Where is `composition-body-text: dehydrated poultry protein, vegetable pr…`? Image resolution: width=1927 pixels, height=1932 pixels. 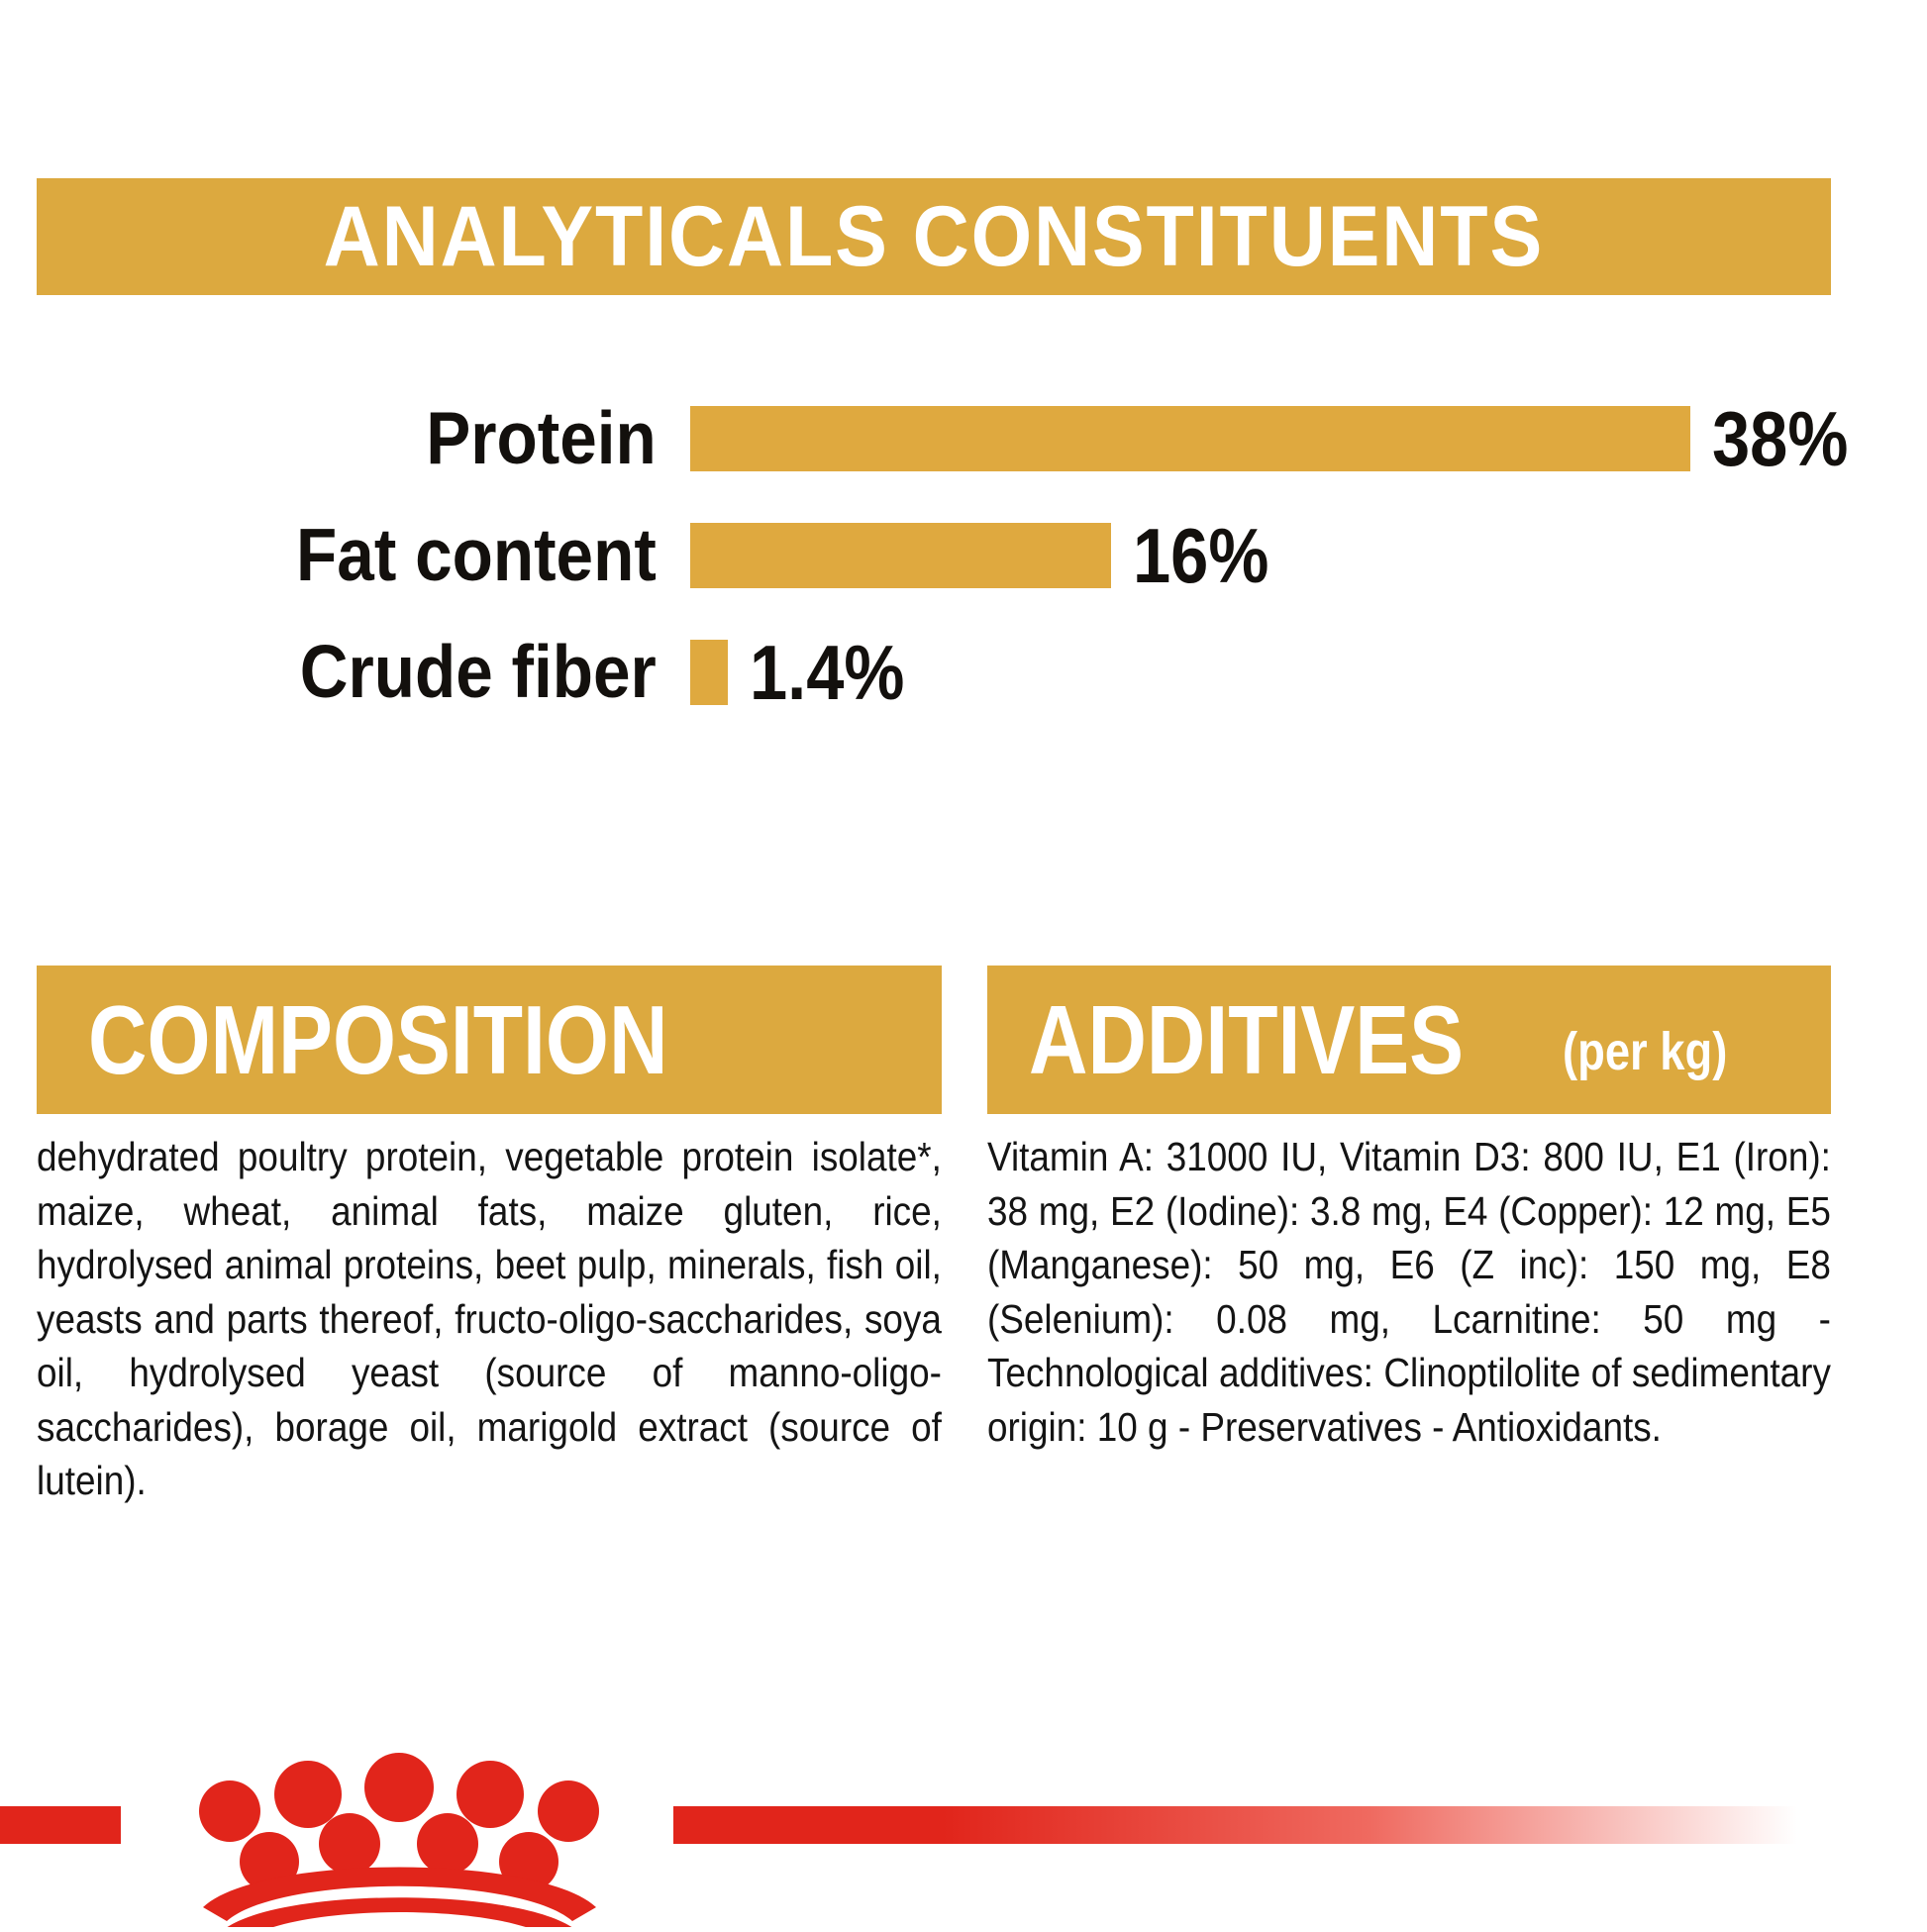 composition-body-text: dehydrated poultry protein, vegetable pr… is located at coordinates (489, 1319).